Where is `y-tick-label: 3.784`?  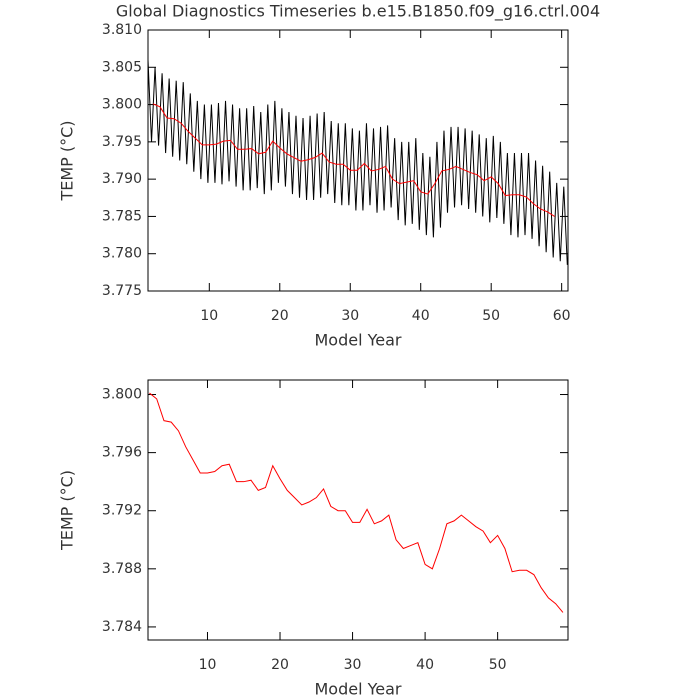
y-tick-label: 3.784 is located at coordinates (122, 627).